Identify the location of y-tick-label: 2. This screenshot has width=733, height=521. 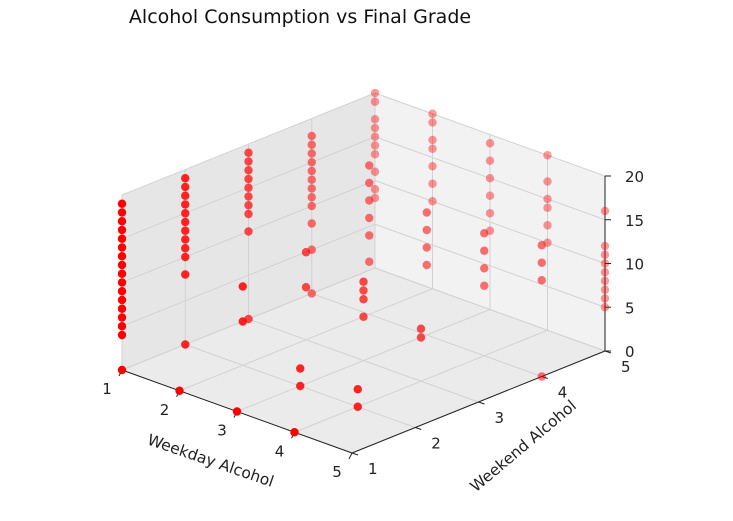
(436, 444).